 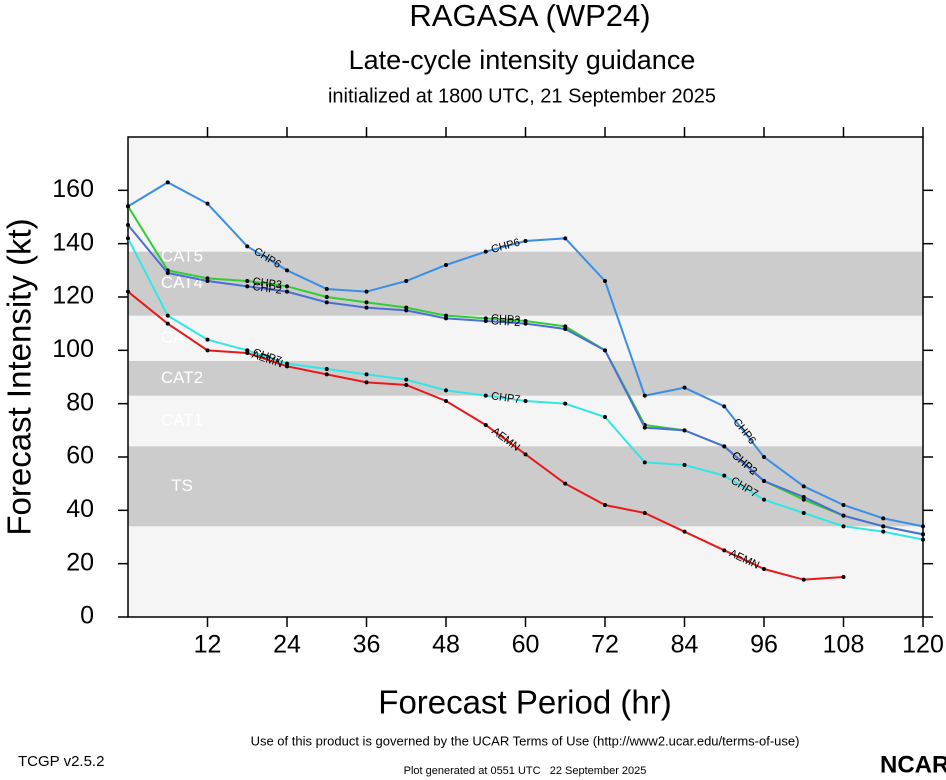 I want to click on x-tick-label: 24, so click(x=287, y=645).